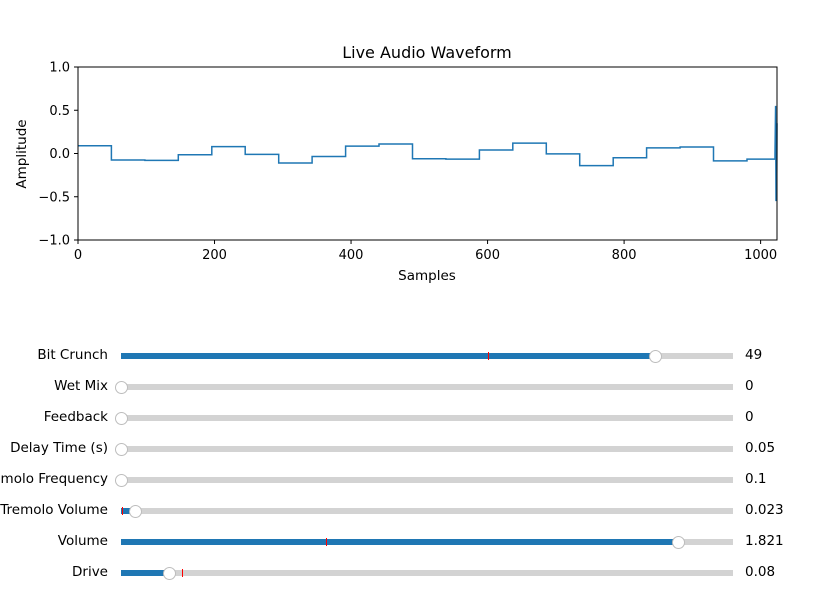 Image resolution: width=832 pixels, height=597 pixels. I want to click on drive-slider-label: Drive, so click(90, 572).